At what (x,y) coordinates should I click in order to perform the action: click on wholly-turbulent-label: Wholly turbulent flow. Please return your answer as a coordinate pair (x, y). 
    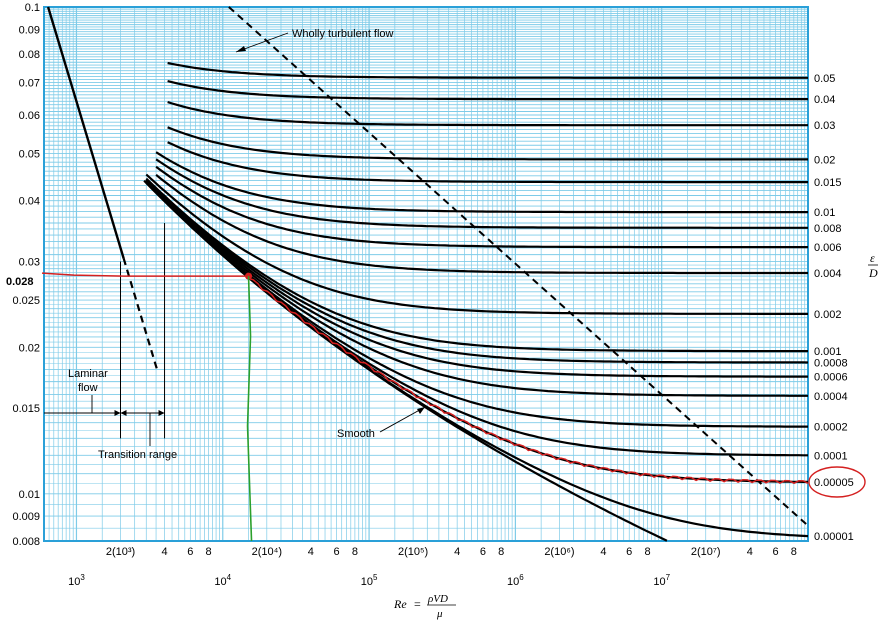
    Looking at the image, I should click on (343, 34).